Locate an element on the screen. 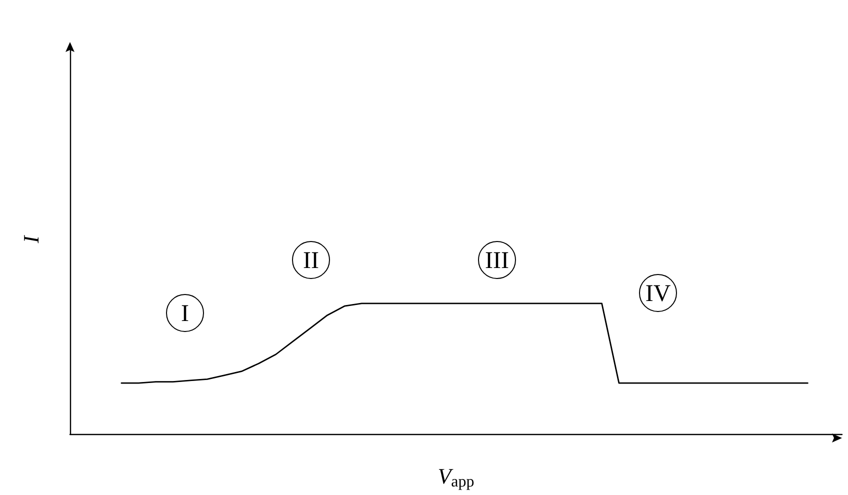 This screenshot has height=495, width=848. annotation: I is located at coordinates (185, 314).